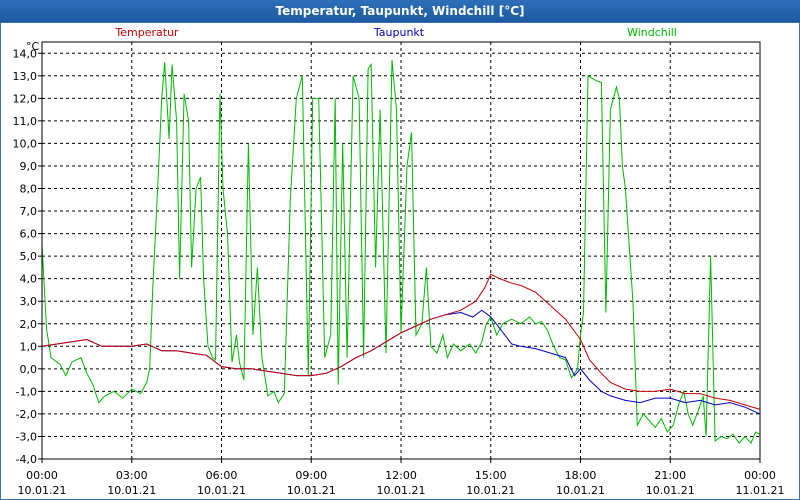 This screenshot has height=500, width=800. What do you see at coordinates (29, 166) in the screenshot?
I see `y-tick-label: 9,0` at bounding box center [29, 166].